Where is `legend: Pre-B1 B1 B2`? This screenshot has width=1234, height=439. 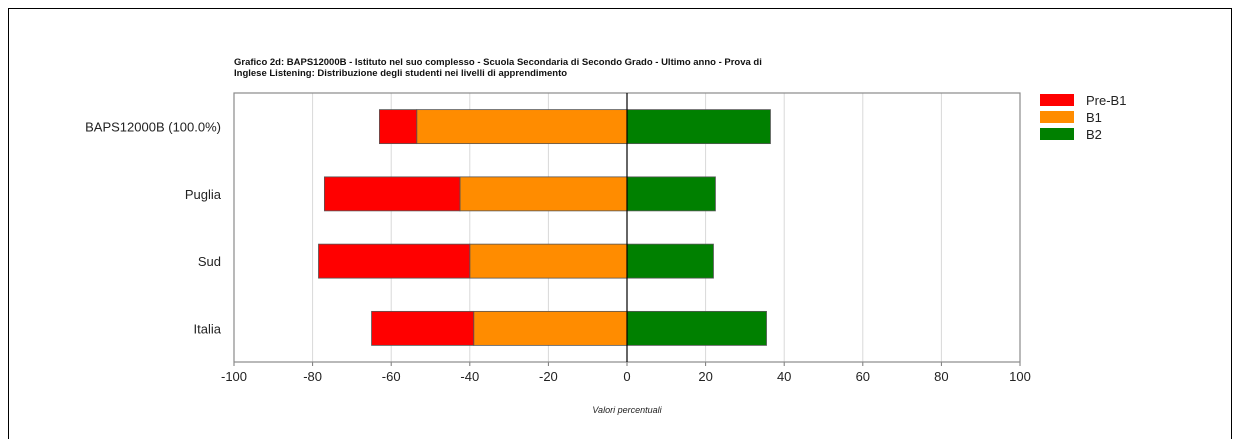
legend: Pre-B1 B1 B2 is located at coordinates (1083, 117).